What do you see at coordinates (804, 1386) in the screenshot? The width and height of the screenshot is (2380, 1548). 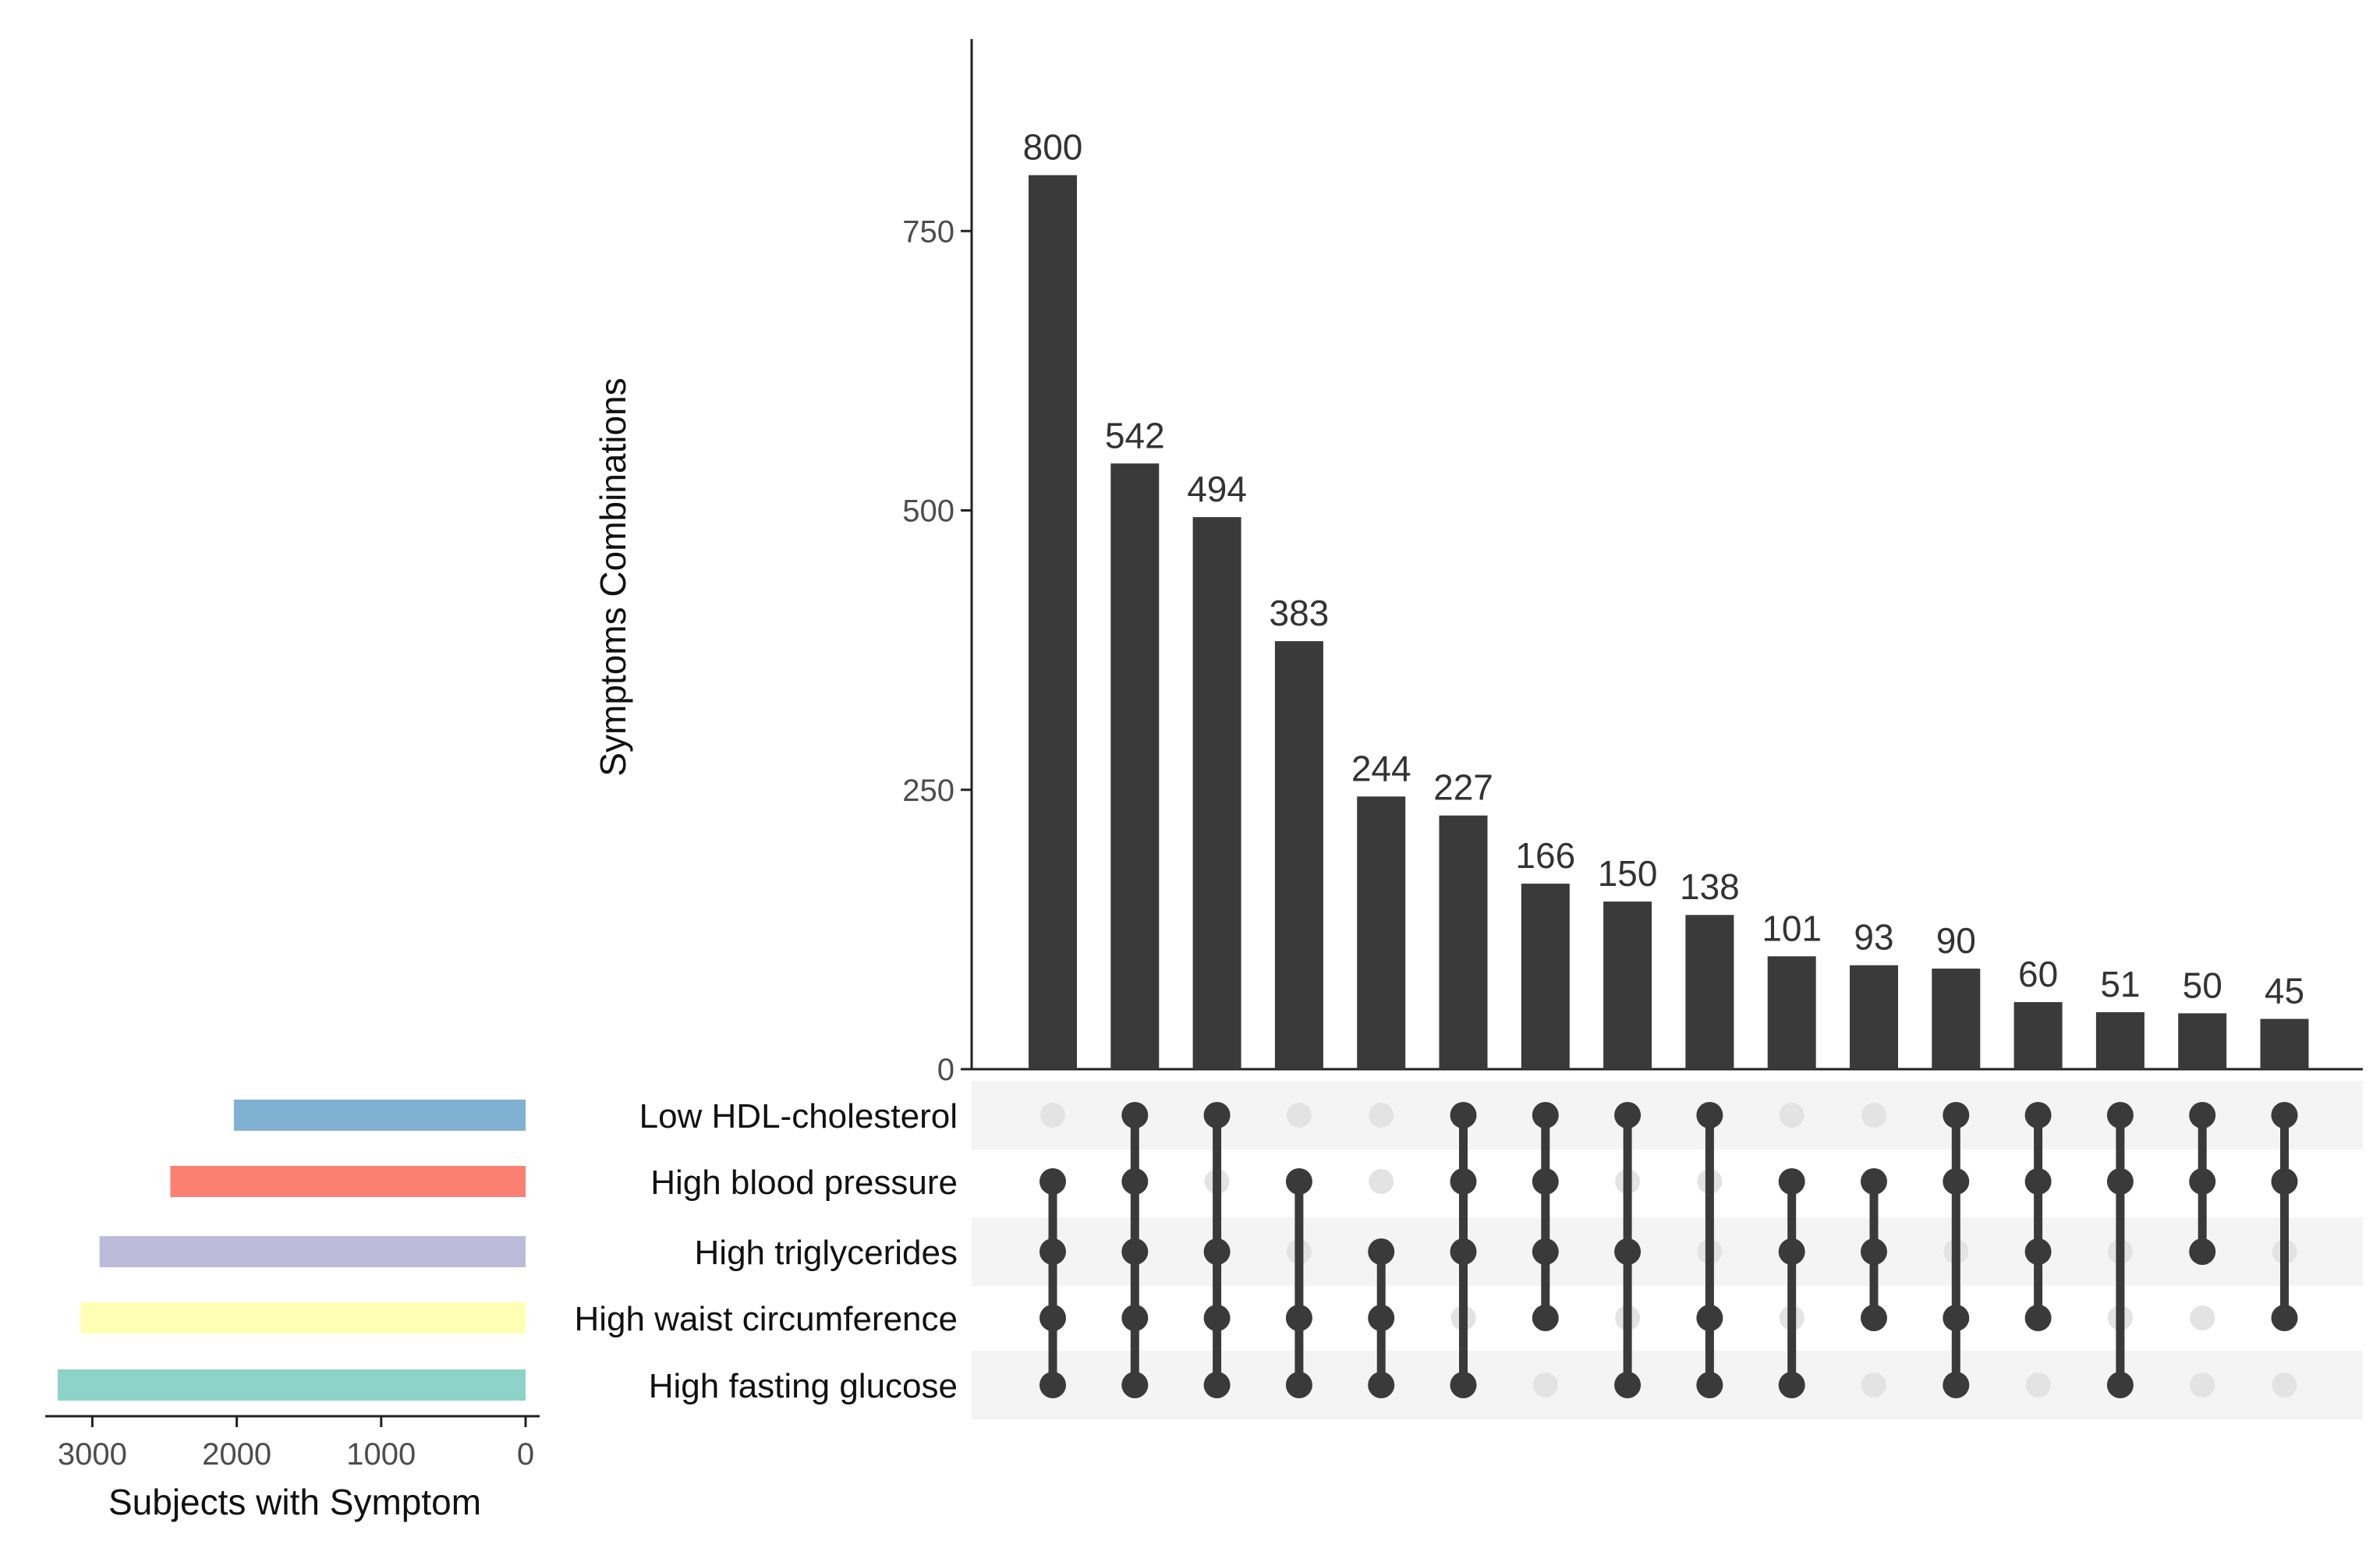 I see `set-label: High fasting glucose` at bounding box center [804, 1386].